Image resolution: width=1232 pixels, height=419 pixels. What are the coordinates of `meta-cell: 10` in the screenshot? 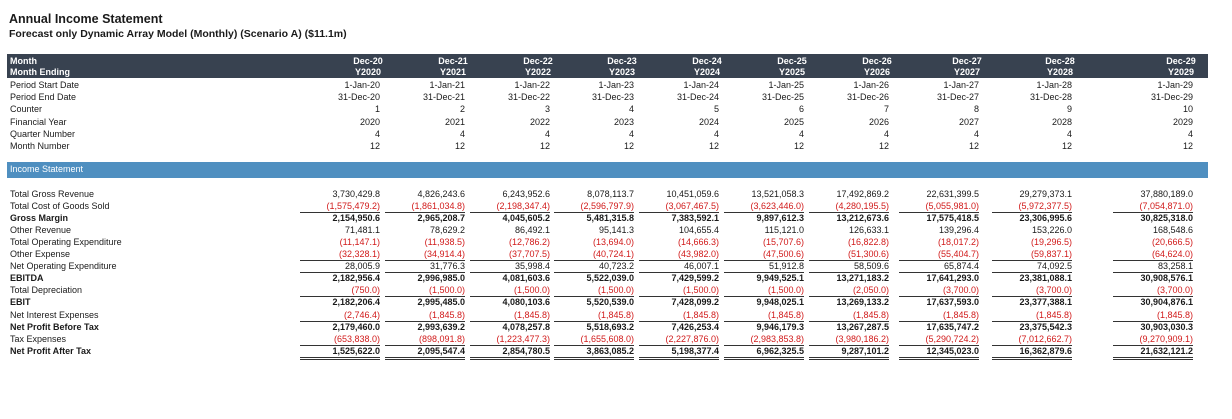 It's located at (1187, 109).